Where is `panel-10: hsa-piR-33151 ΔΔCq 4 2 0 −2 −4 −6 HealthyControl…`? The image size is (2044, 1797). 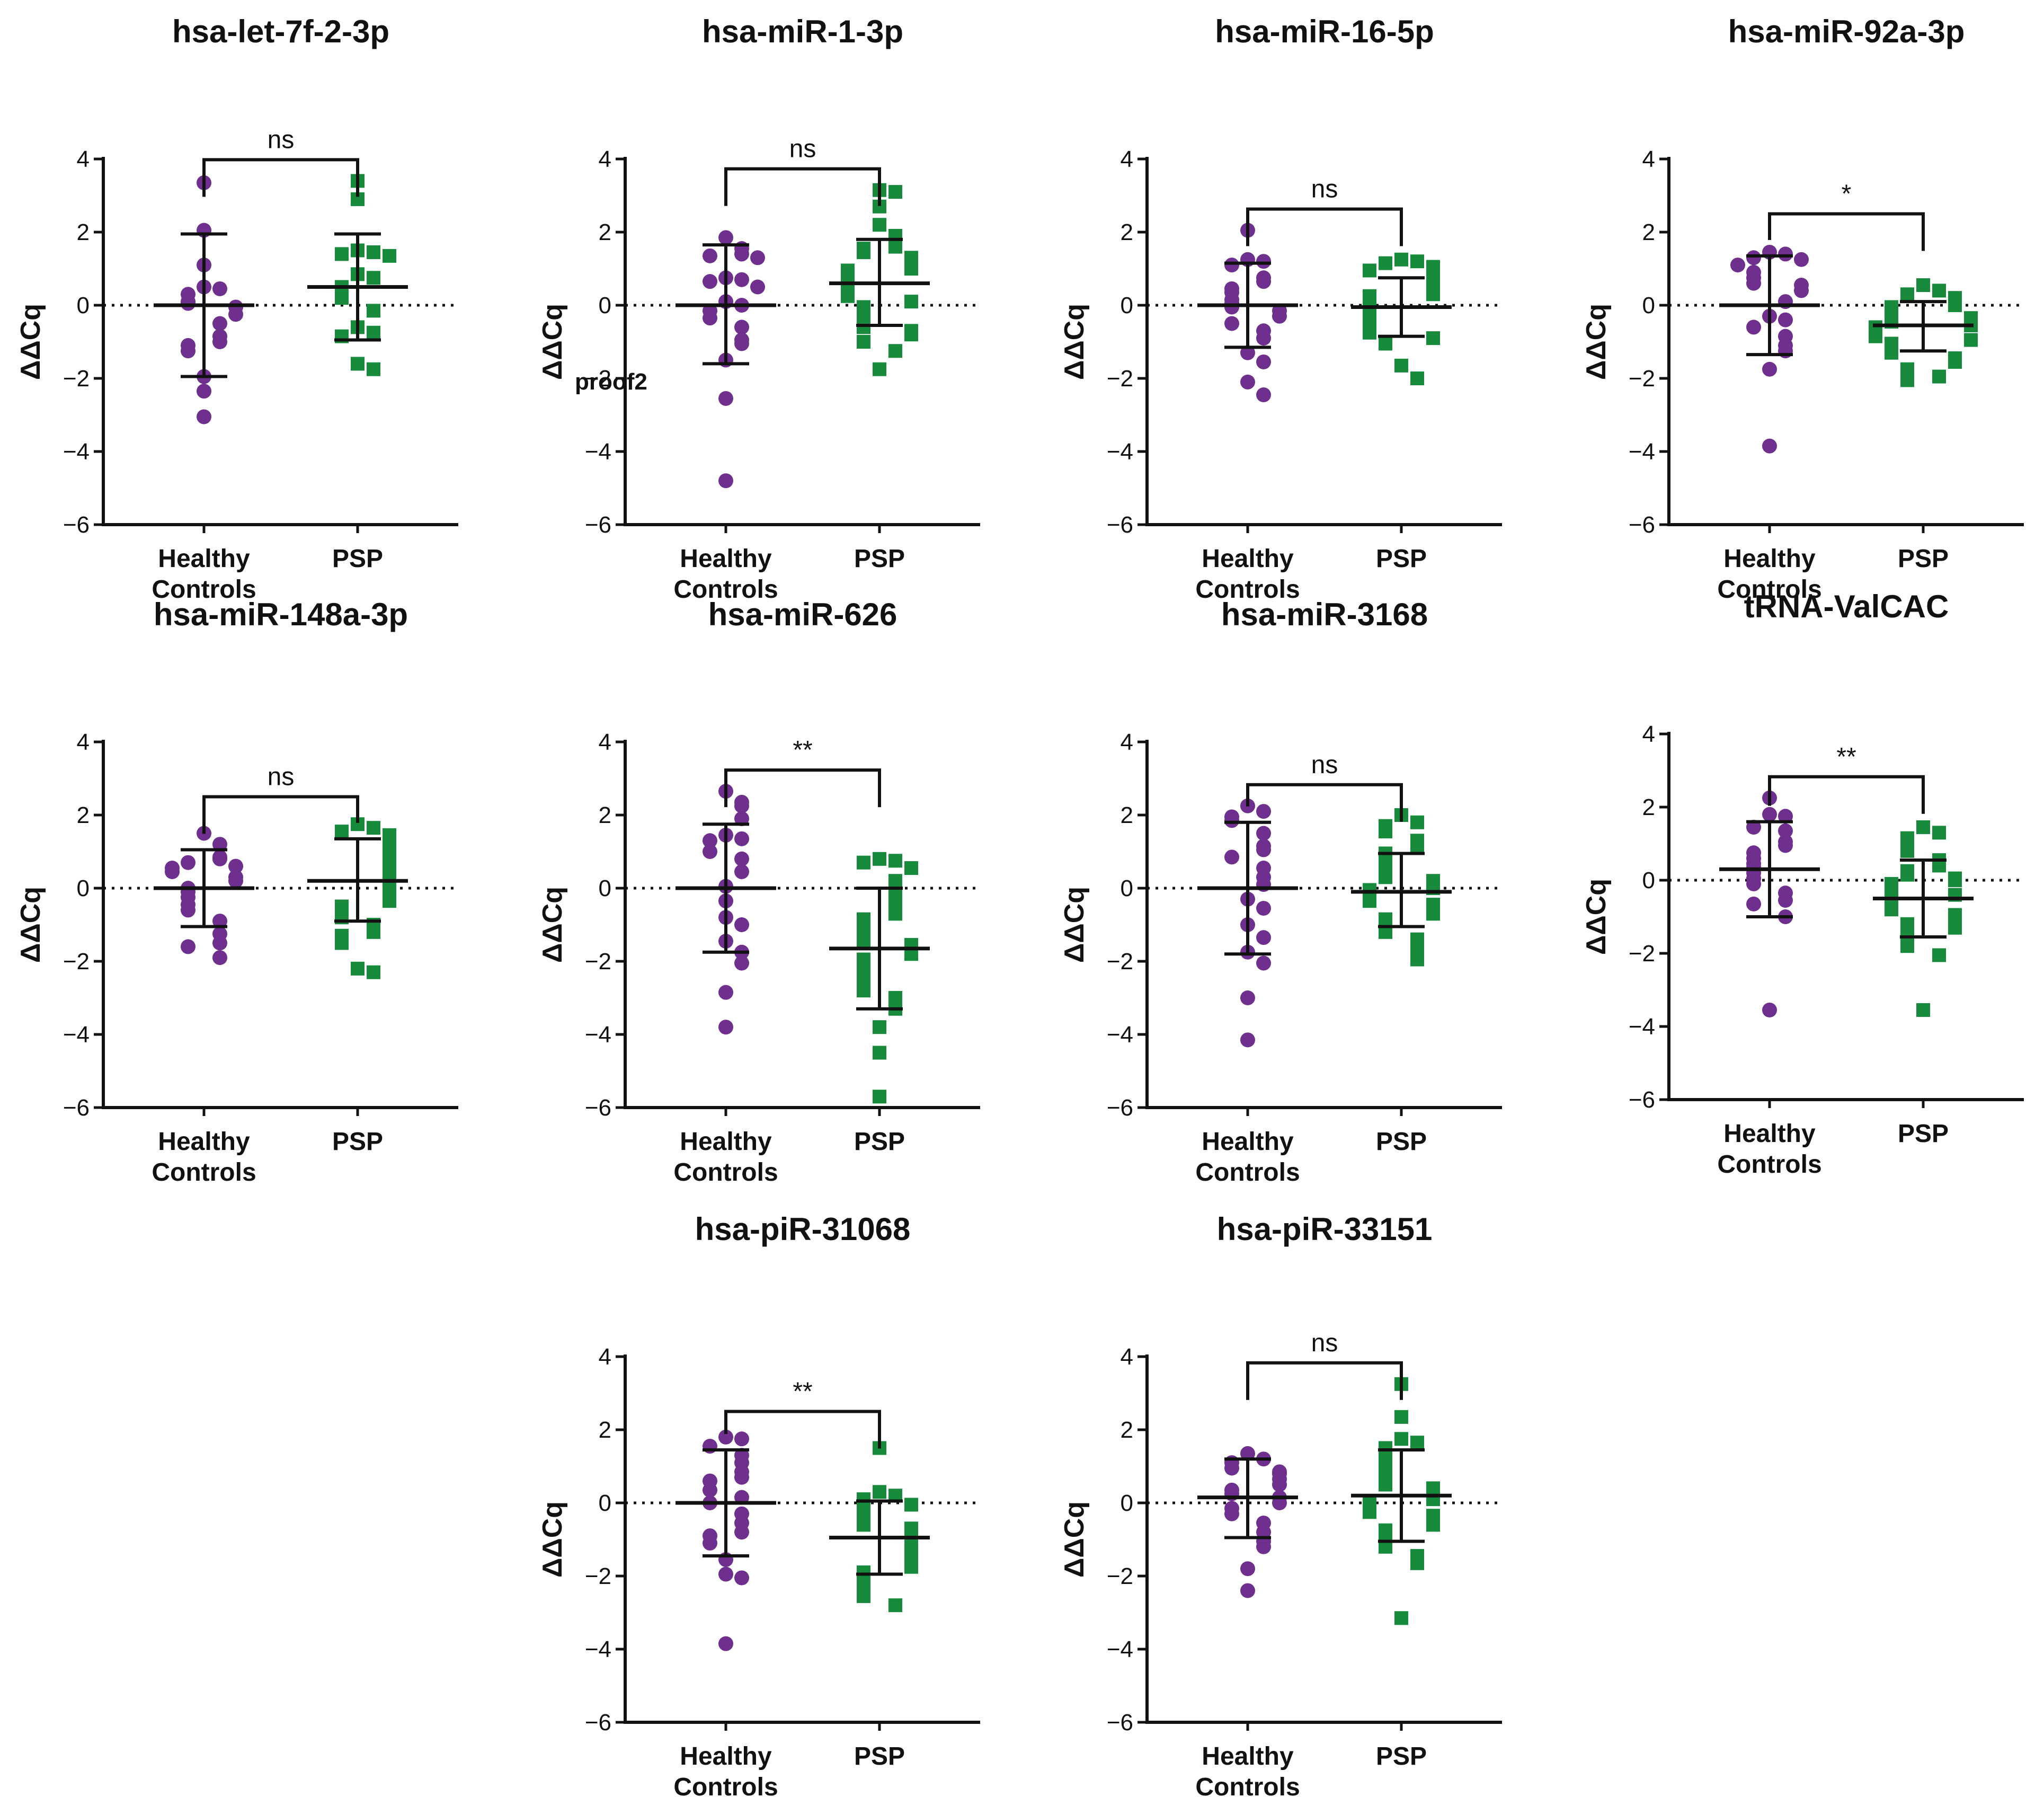 panel-10: hsa-piR-33151 ΔΔCq 4 2 0 −2 −4 −6 HealthyControl… is located at coordinates (1280, 1504).